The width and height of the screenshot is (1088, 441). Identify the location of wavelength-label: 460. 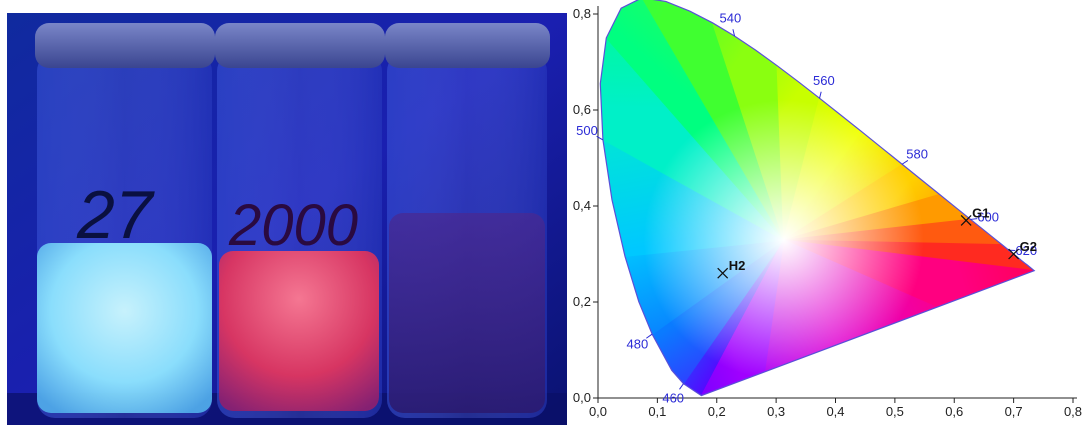
(673, 397).